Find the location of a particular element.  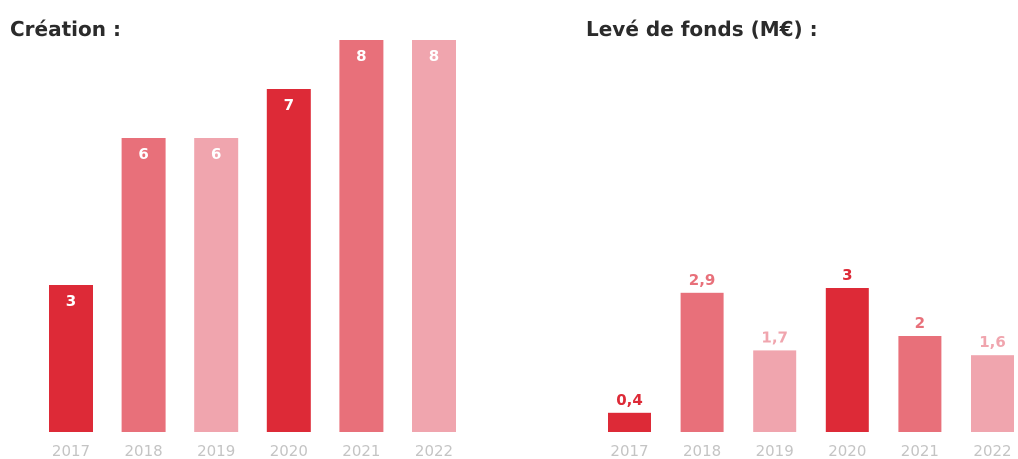

value-label-2021: 8 is located at coordinates (361, 56).